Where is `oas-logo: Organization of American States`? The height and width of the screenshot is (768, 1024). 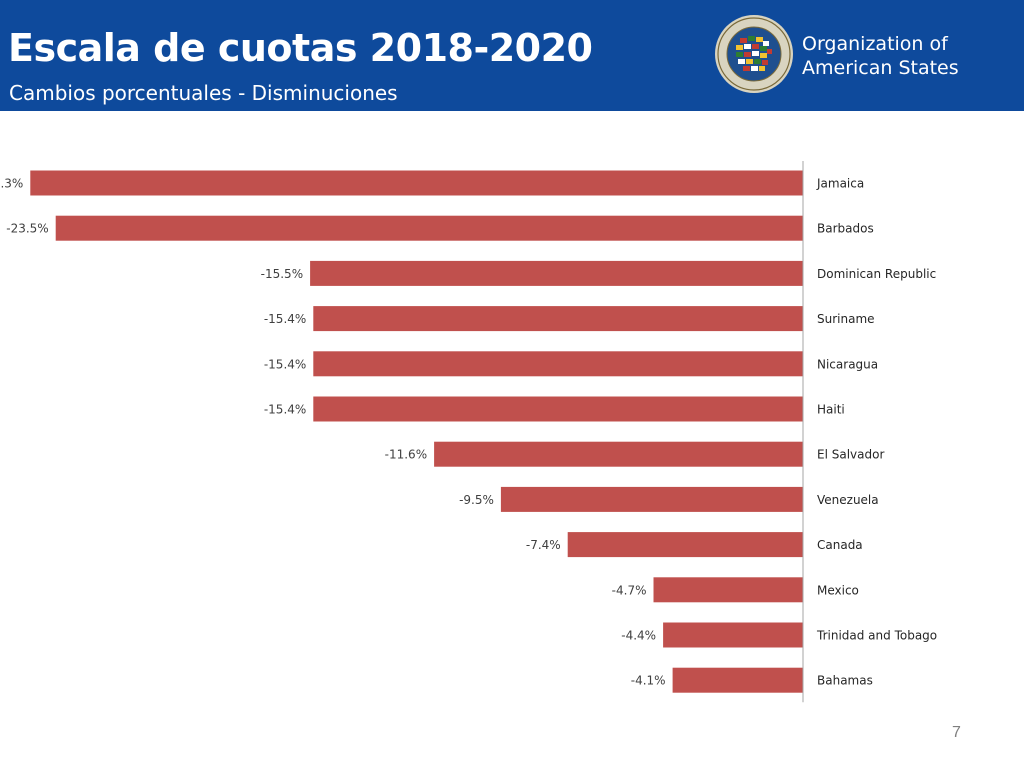 oas-logo: Organization of American States is located at coordinates (839, 55).